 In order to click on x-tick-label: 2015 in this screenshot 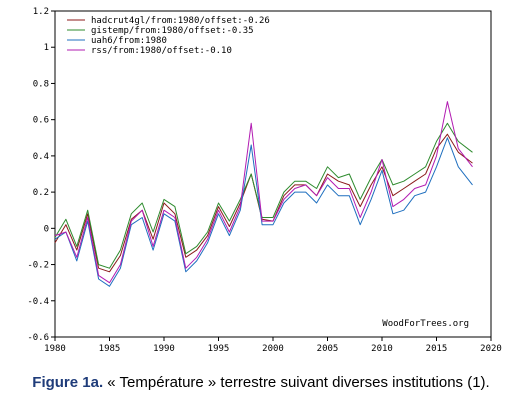, I will do `click(437, 349)`.